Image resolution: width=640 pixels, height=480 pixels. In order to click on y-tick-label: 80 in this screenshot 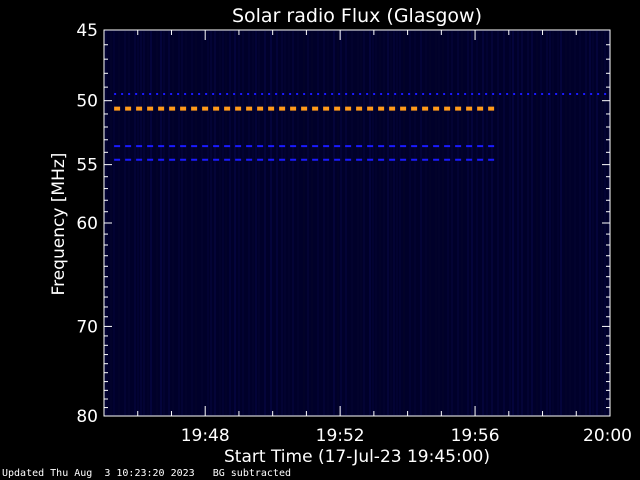, I will do `click(87, 417)`.